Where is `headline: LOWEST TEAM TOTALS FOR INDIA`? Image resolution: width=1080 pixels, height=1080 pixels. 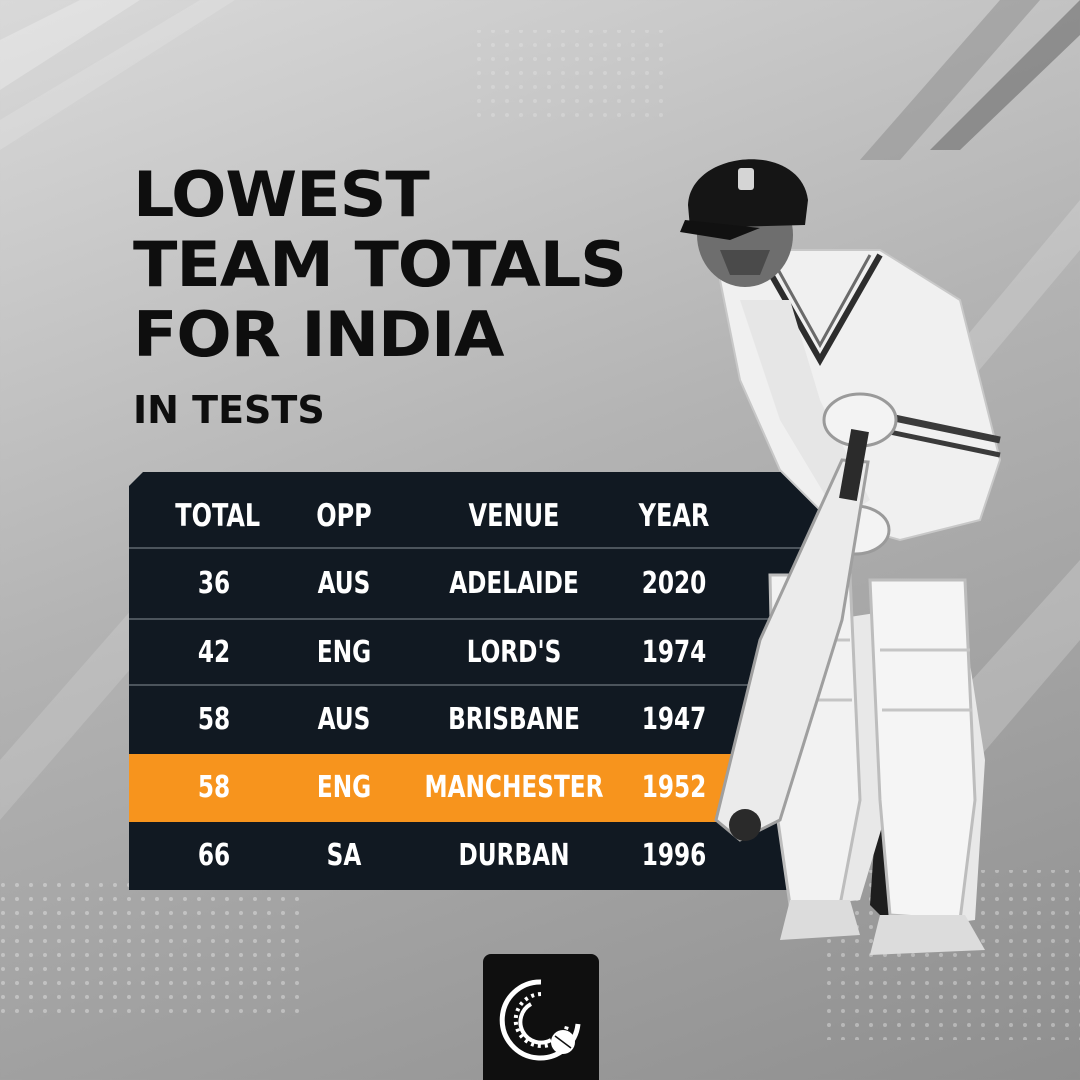 headline: LOWEST TEAM TOTALS FOR INDIA is located at coordinates (380, 264).